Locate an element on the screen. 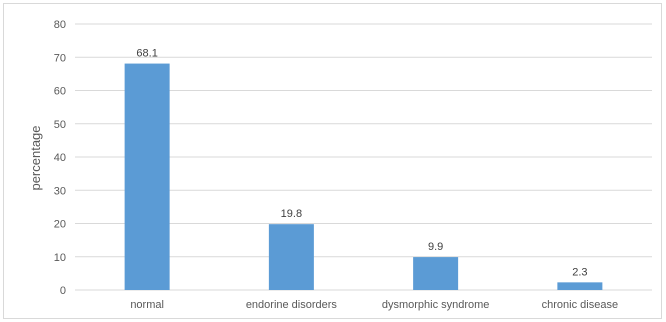  x-category-label: endorine disorders is located at coordinates (292, 305).